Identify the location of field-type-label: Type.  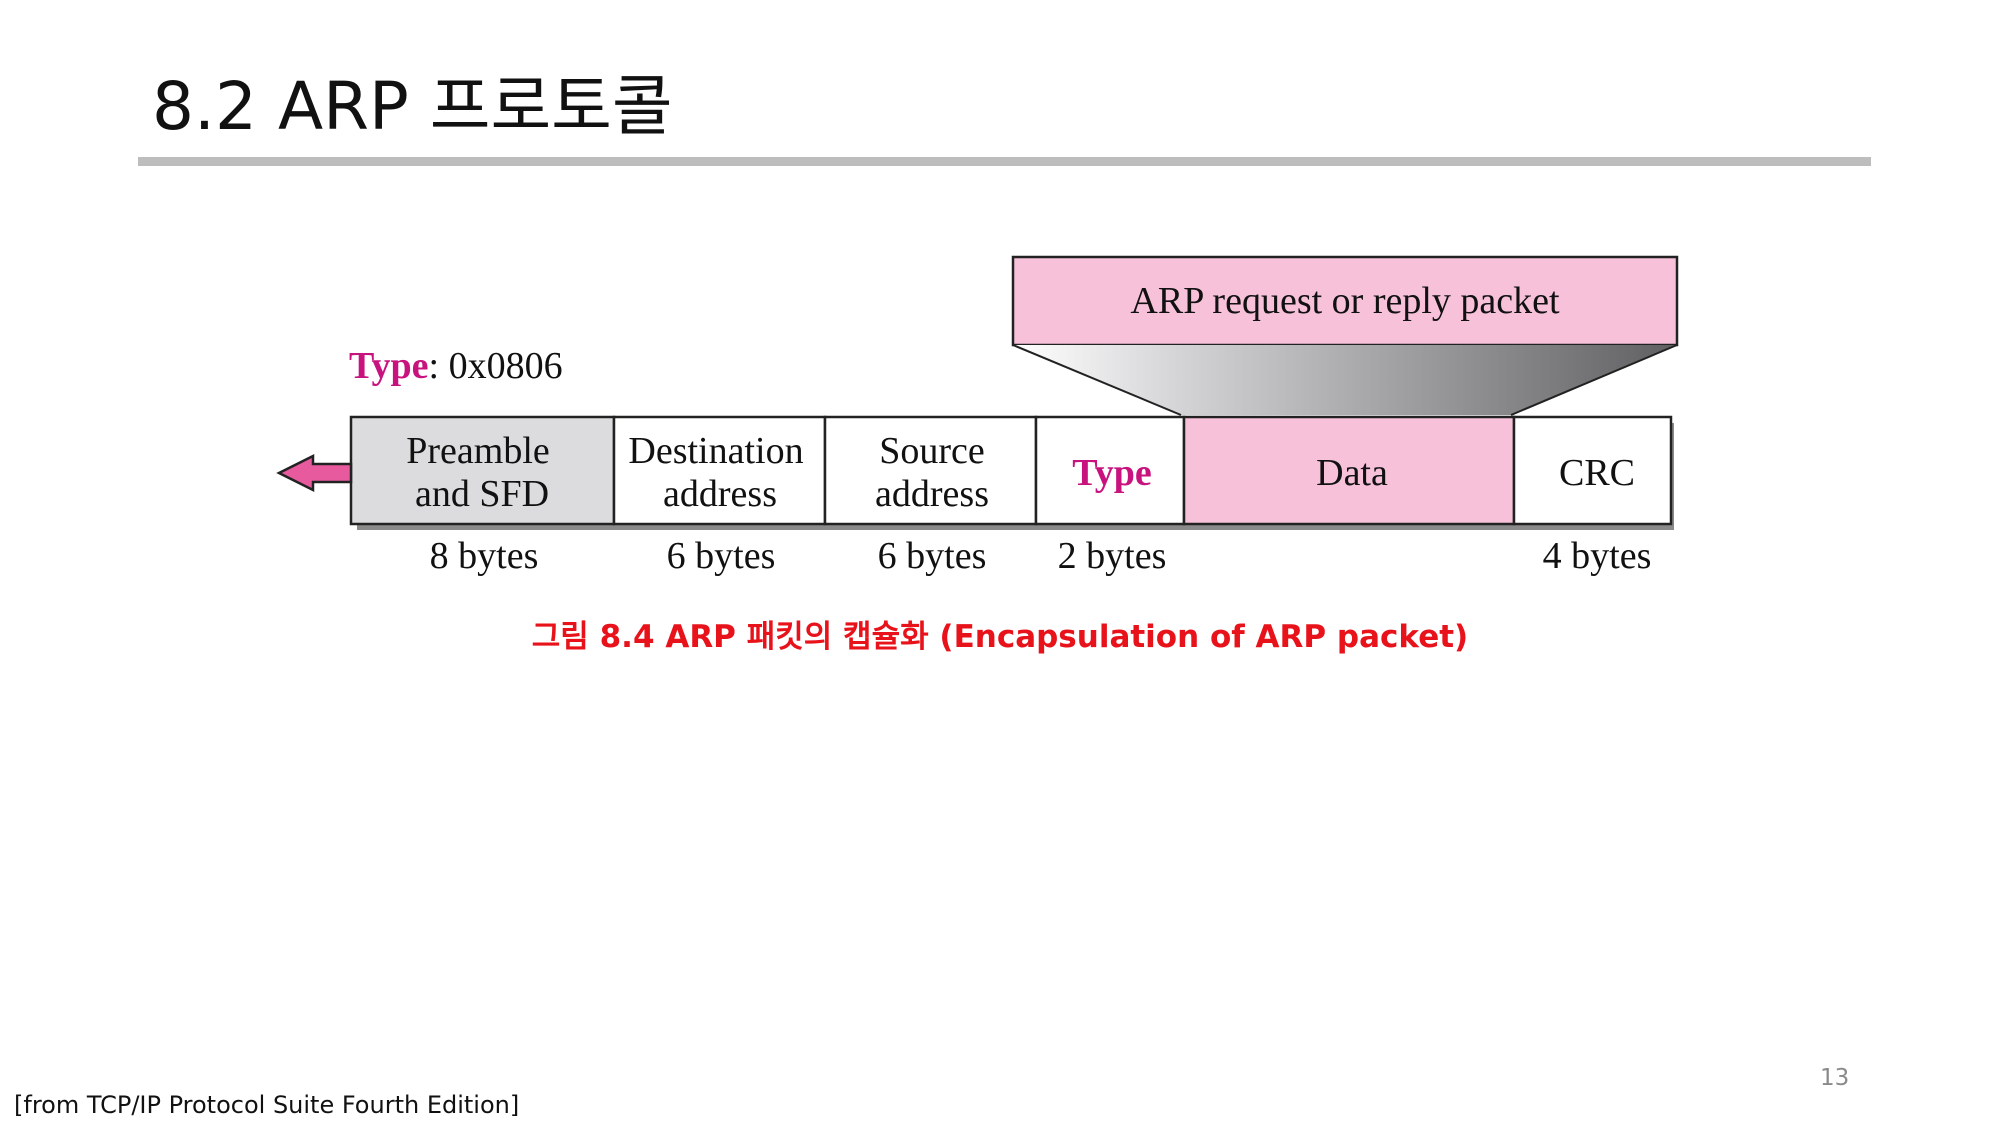
(1112, 473).